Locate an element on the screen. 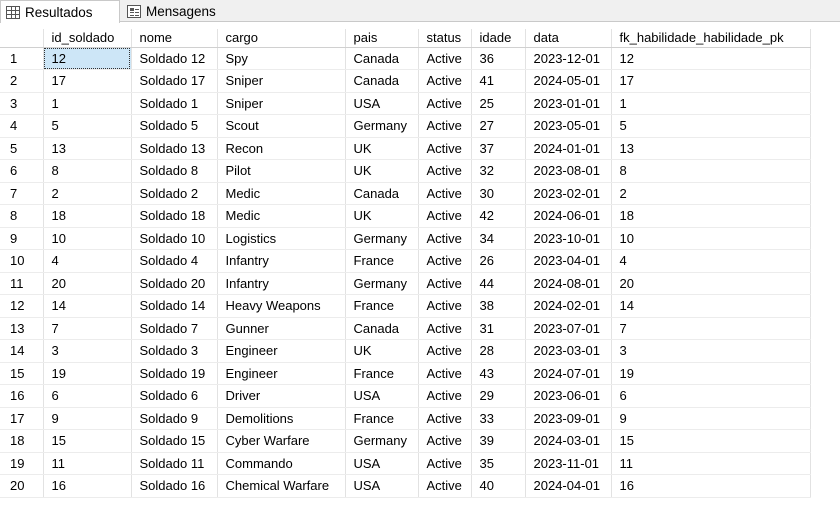 The height and width of the screenshot is (516, 840). row-number: 16 is located at coordinates (22, 396).